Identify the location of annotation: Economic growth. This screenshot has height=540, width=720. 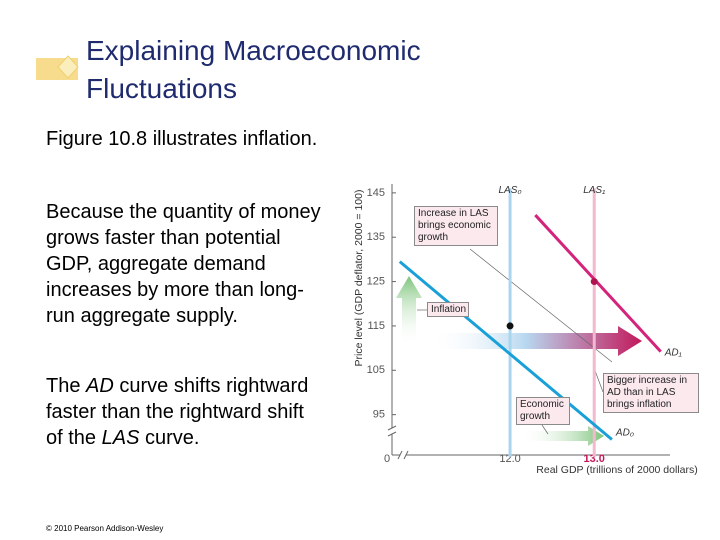
(543, 411).